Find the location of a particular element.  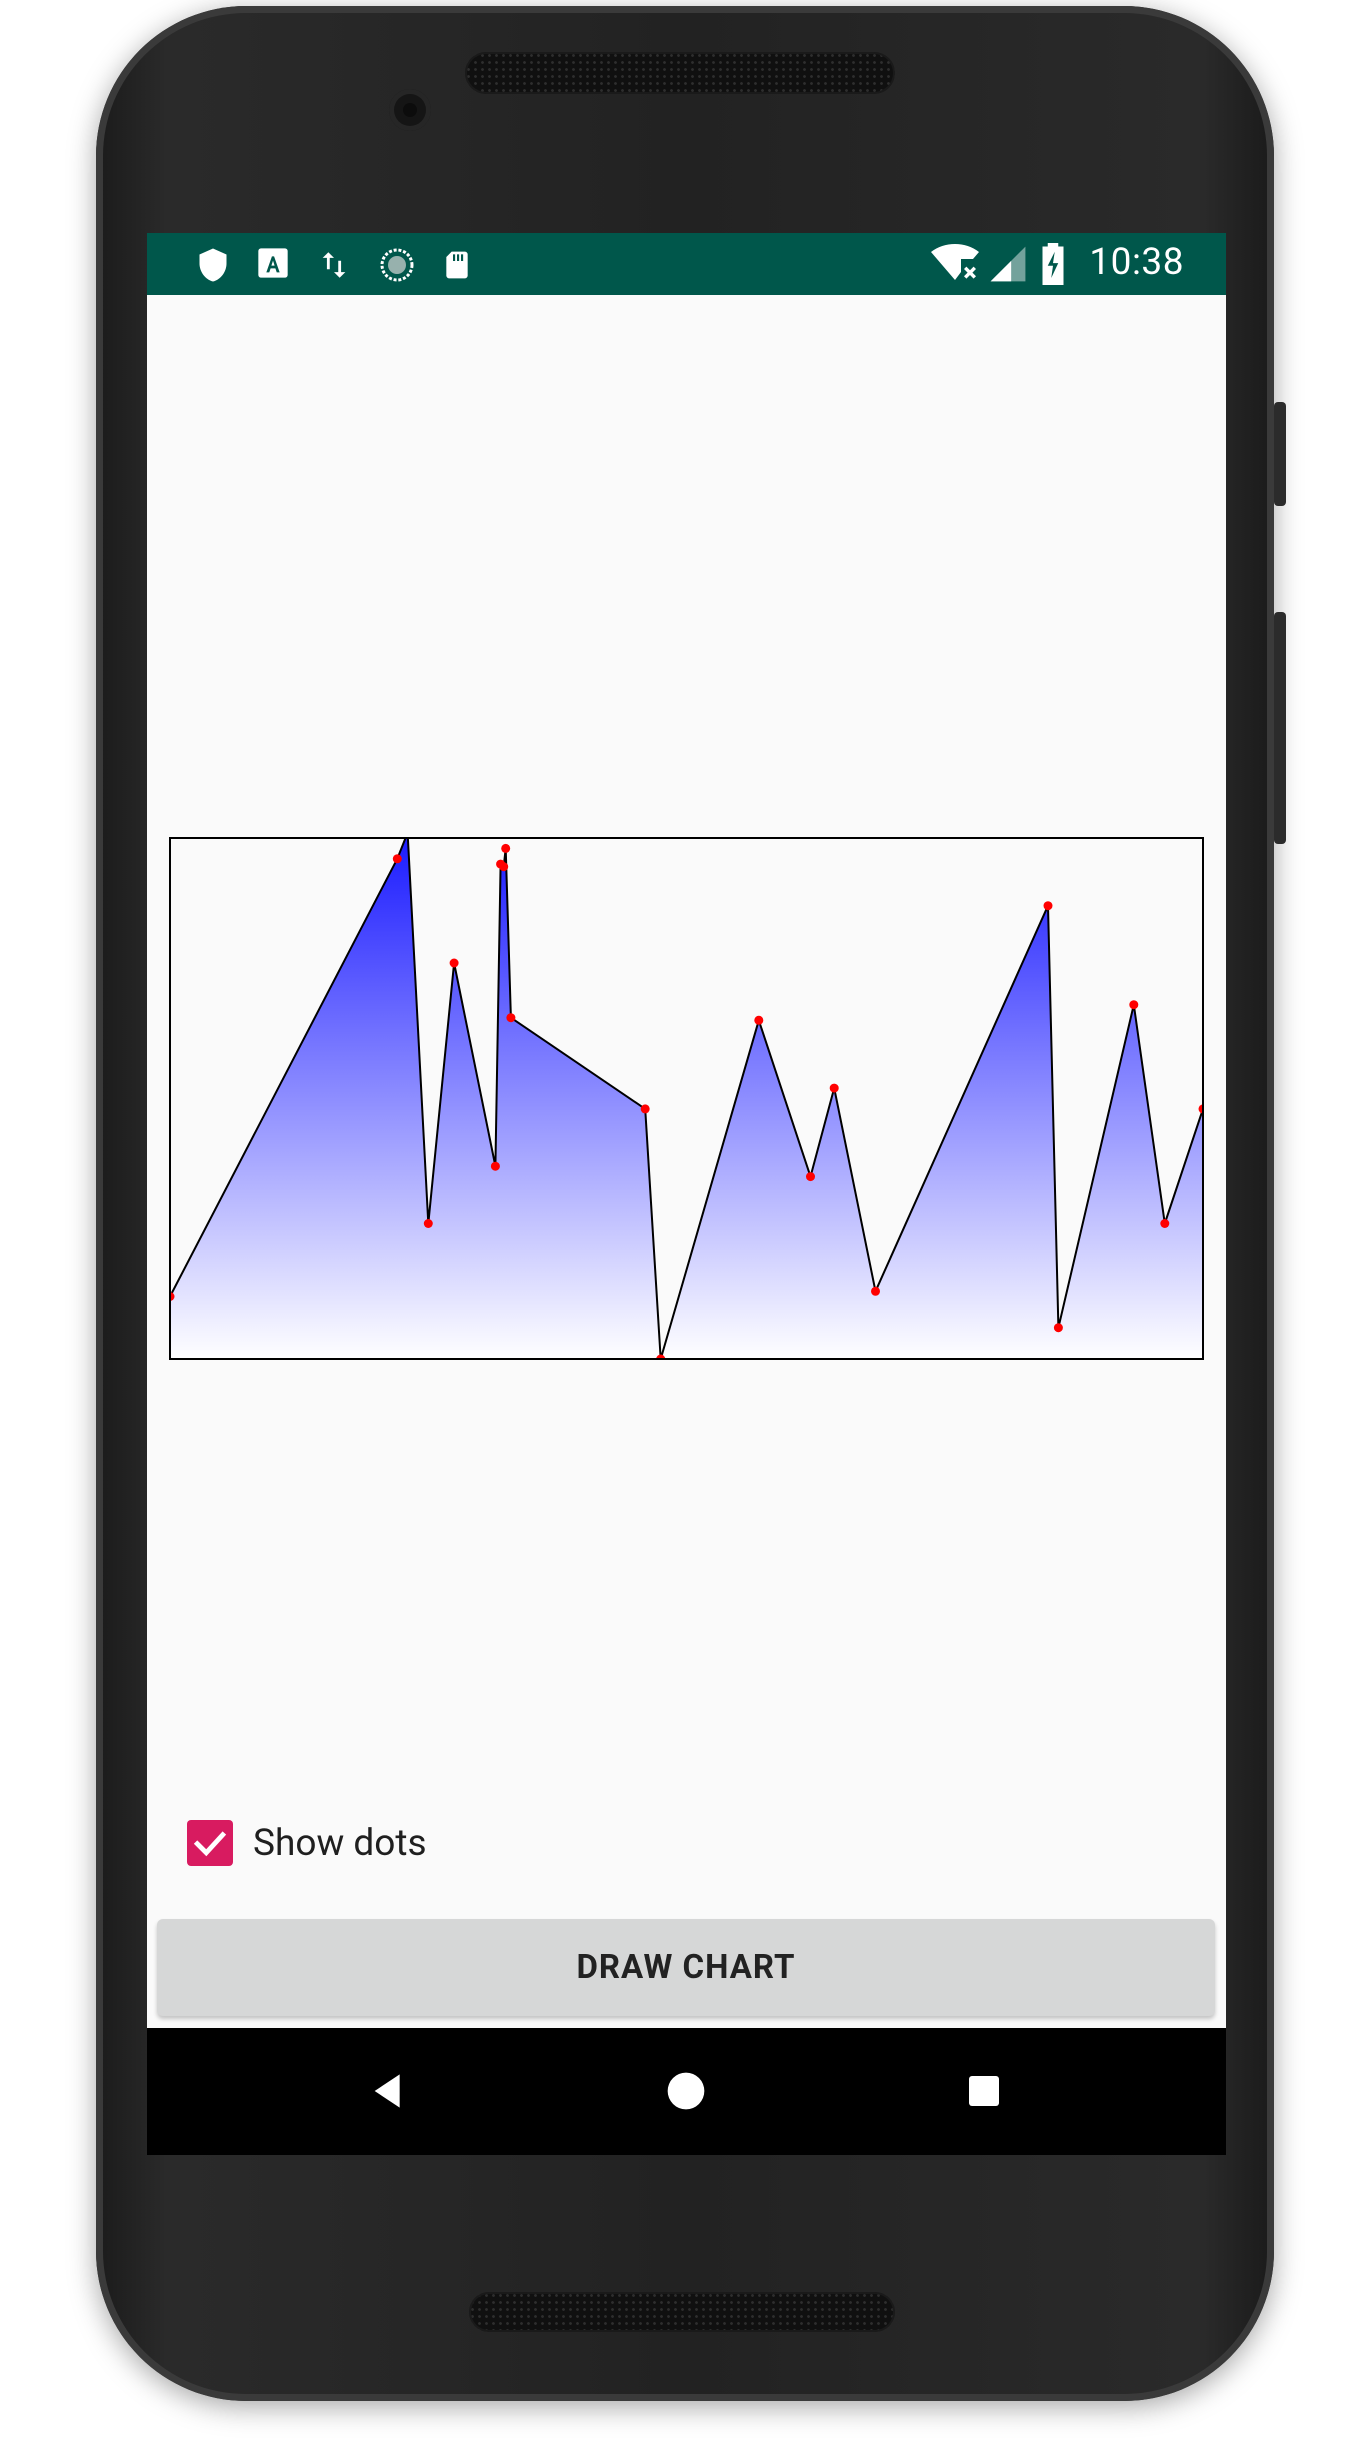

show-dots-checkbox: Show dots is located at coordinates (307, 1843).